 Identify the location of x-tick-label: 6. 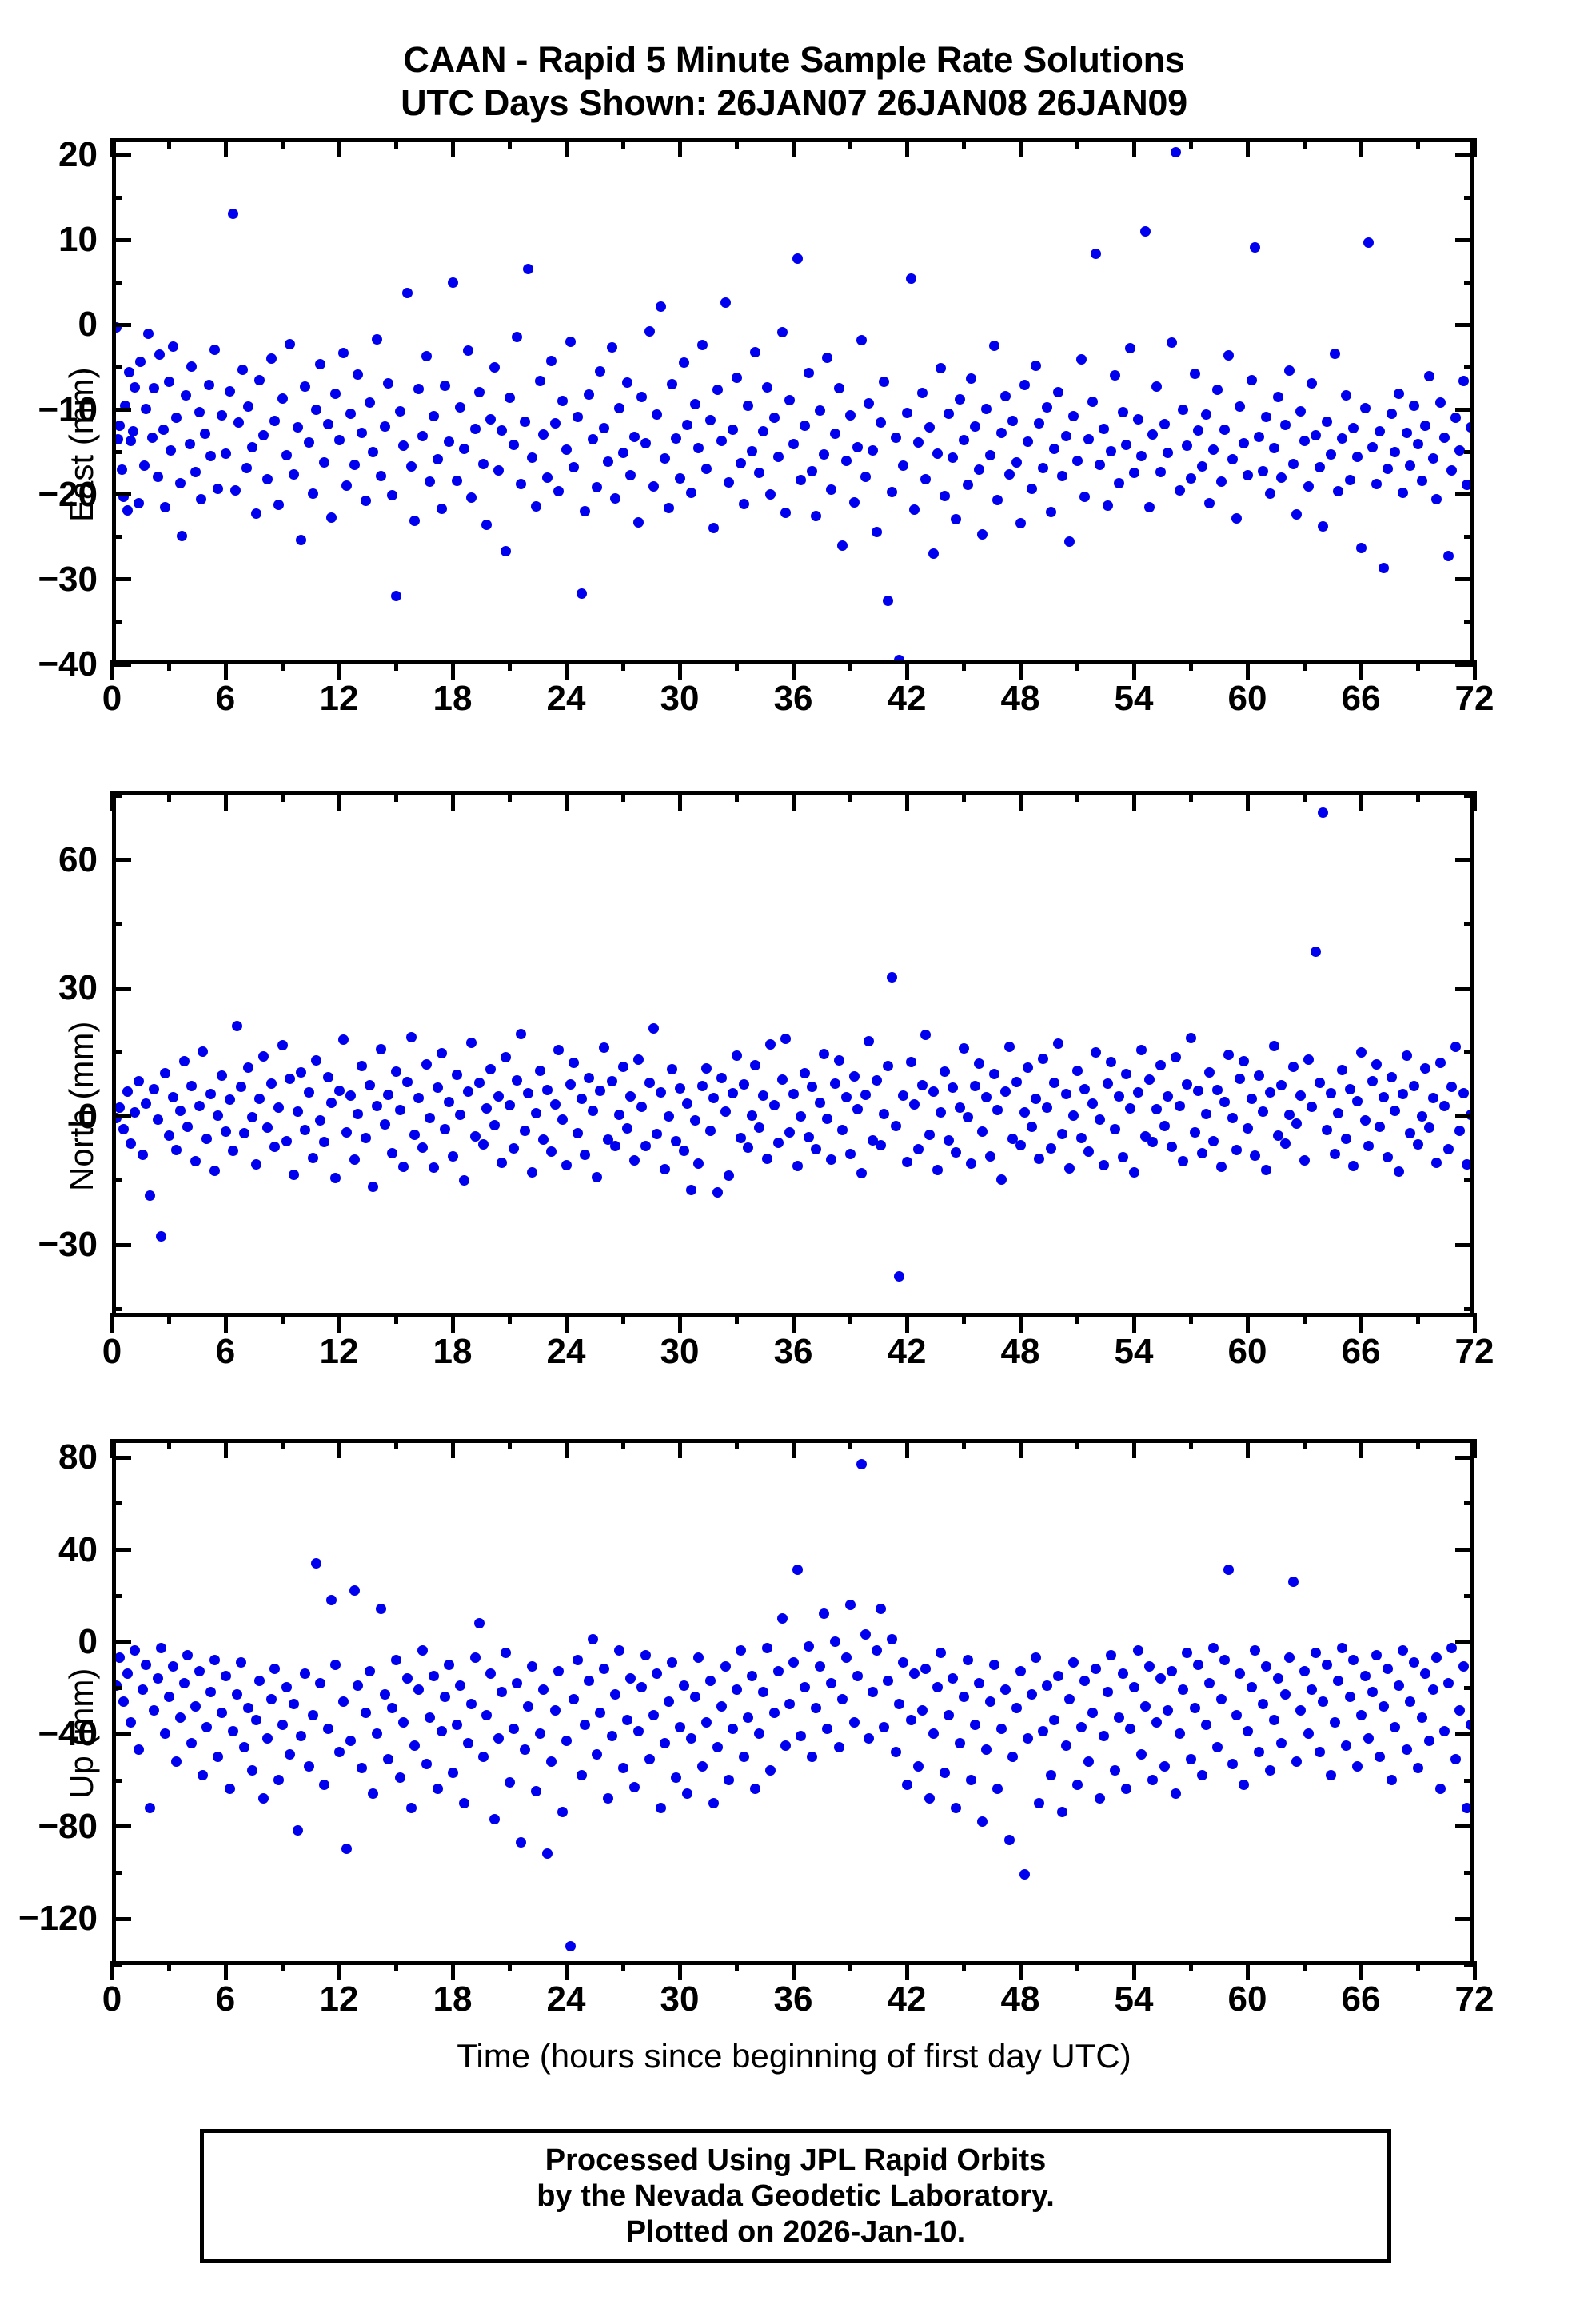
(225, 699).